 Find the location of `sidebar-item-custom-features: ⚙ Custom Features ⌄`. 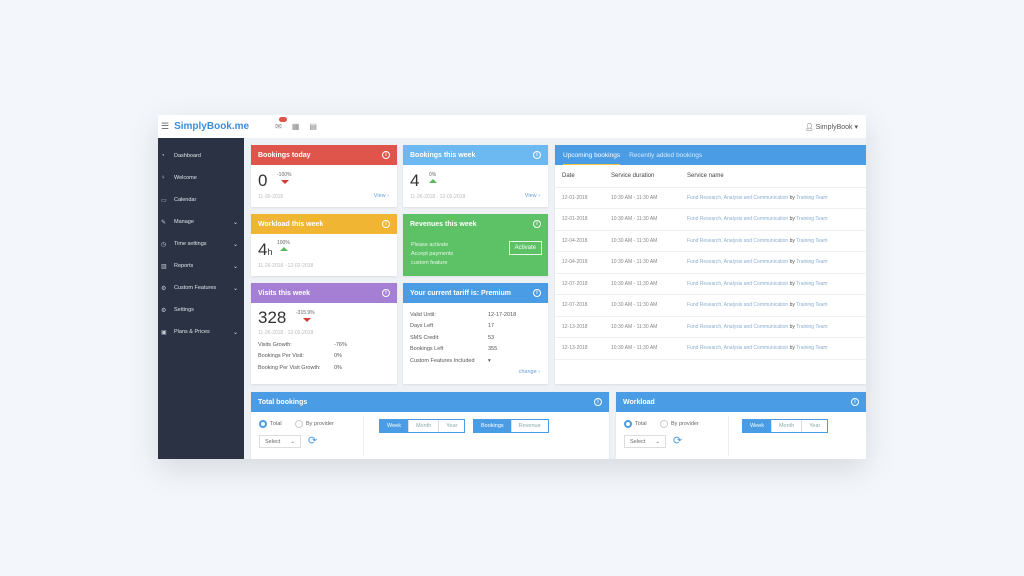

sidebar-item-custom-features: ⚙ Custom Features ⌄ is located at coordinates (201, 288).